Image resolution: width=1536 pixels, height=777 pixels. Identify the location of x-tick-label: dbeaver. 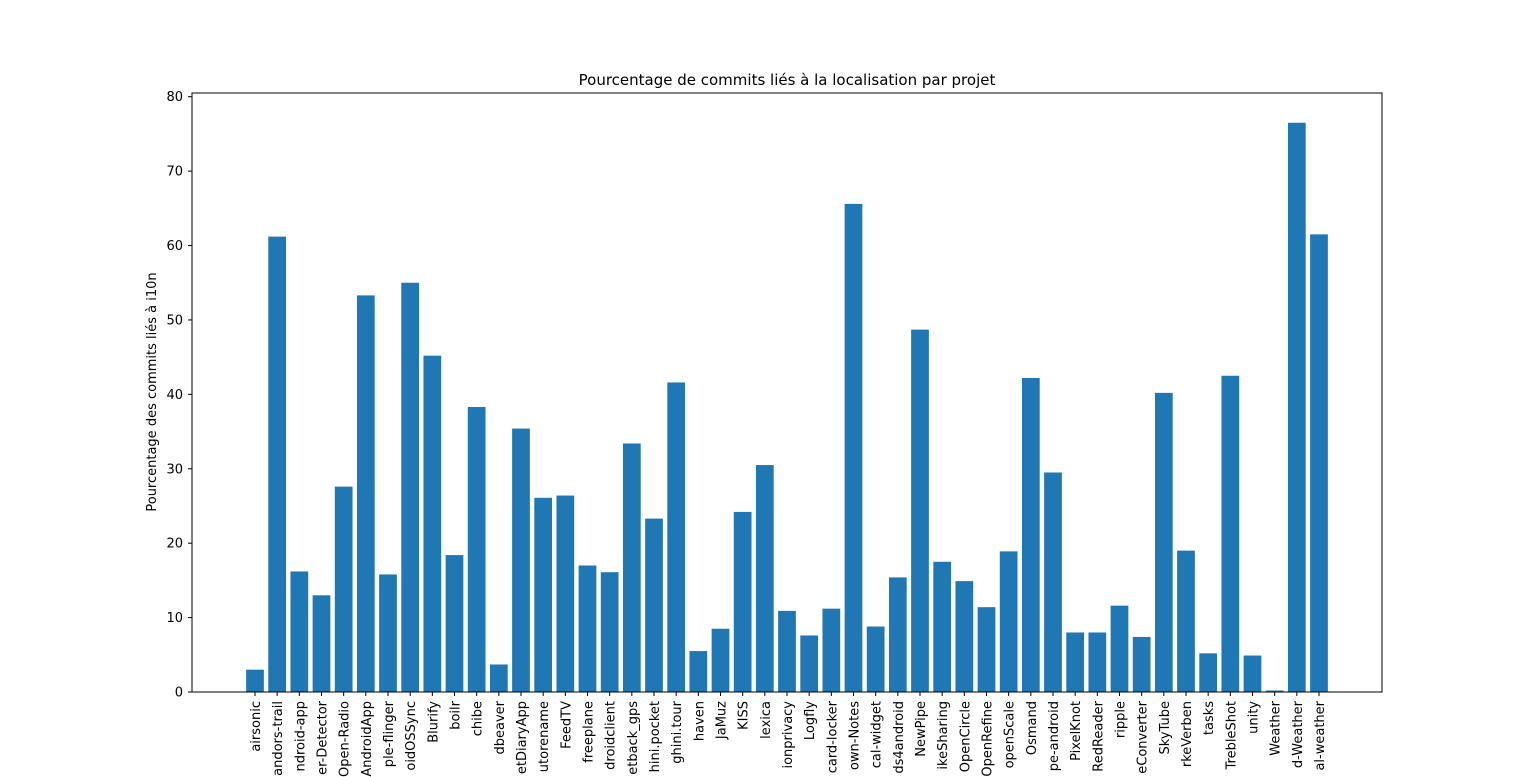
(500, 727).